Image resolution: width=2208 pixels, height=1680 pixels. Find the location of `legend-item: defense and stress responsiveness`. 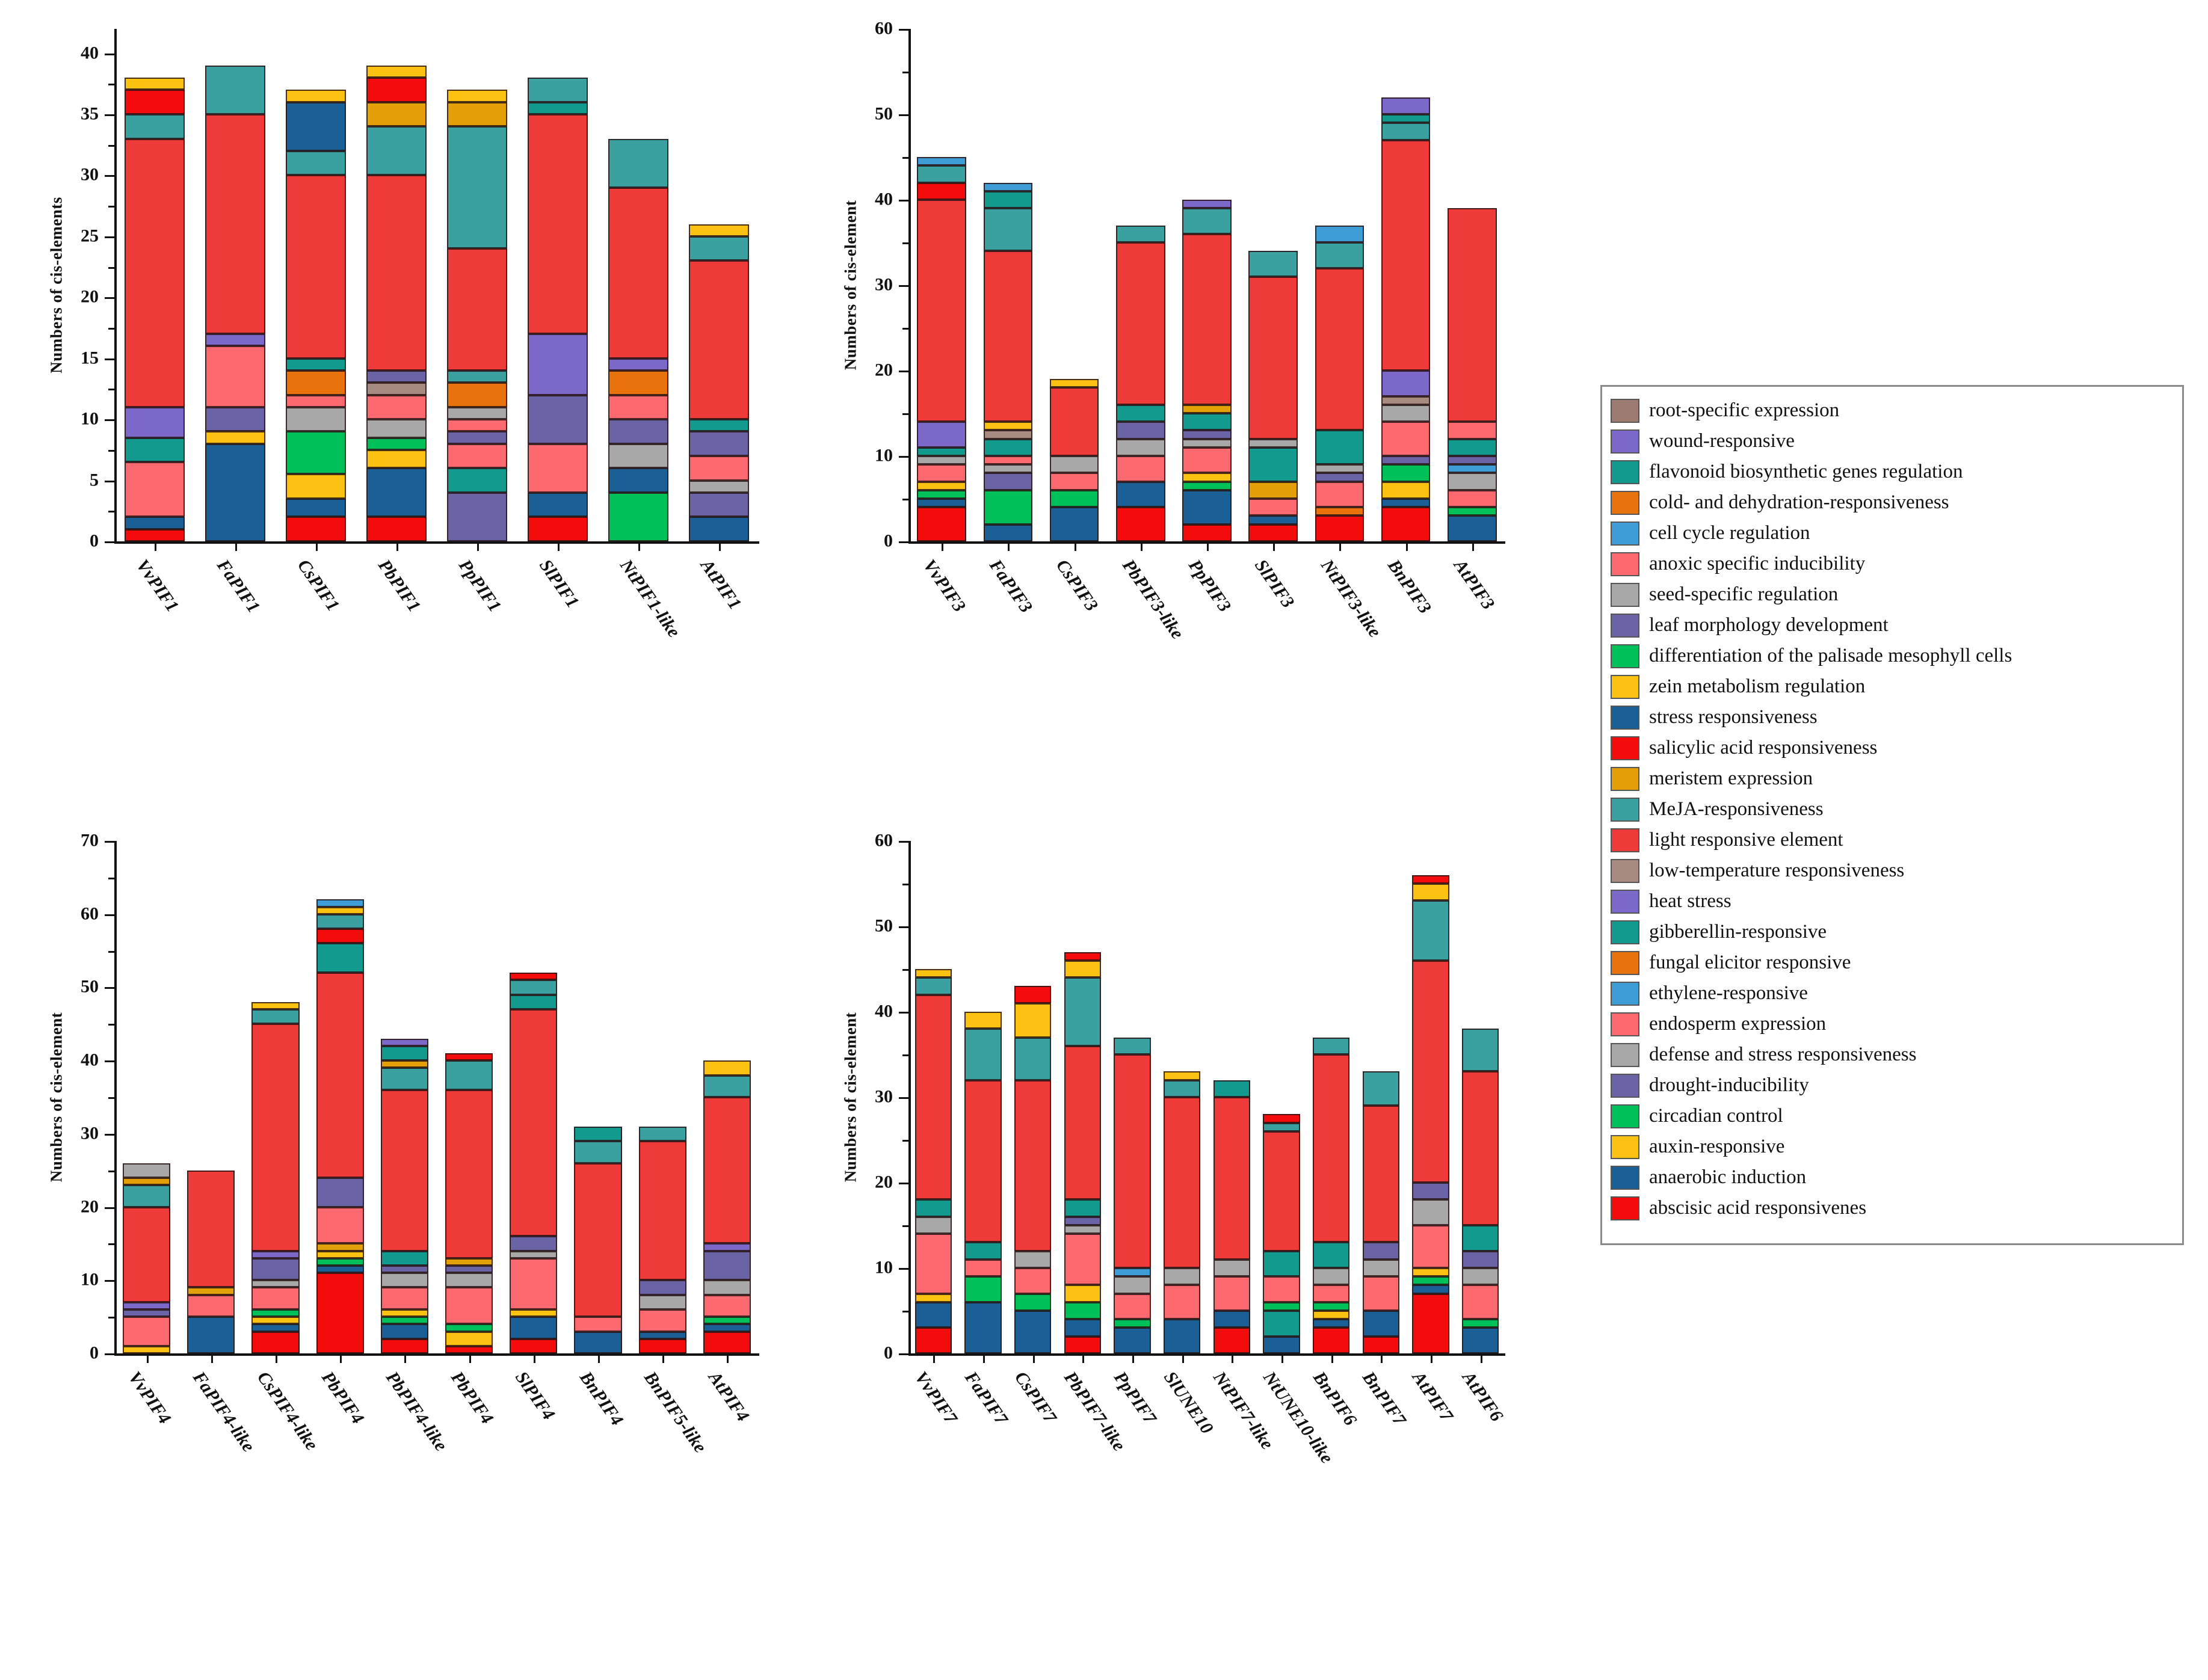

legend-item: defense and stress responsiveness is located at coordinates (1891, 1054).